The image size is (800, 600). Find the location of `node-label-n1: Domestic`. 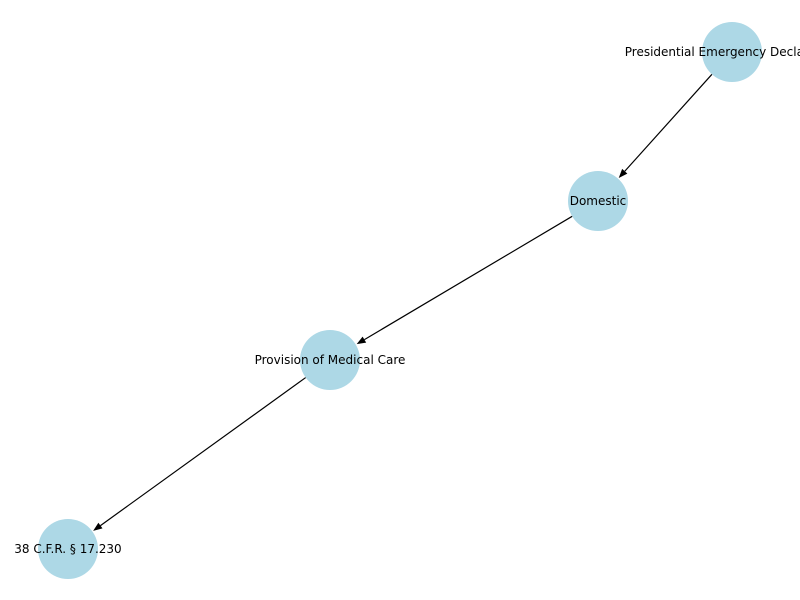

node-label-n1: Domestic is located at coordinates (598, 201).